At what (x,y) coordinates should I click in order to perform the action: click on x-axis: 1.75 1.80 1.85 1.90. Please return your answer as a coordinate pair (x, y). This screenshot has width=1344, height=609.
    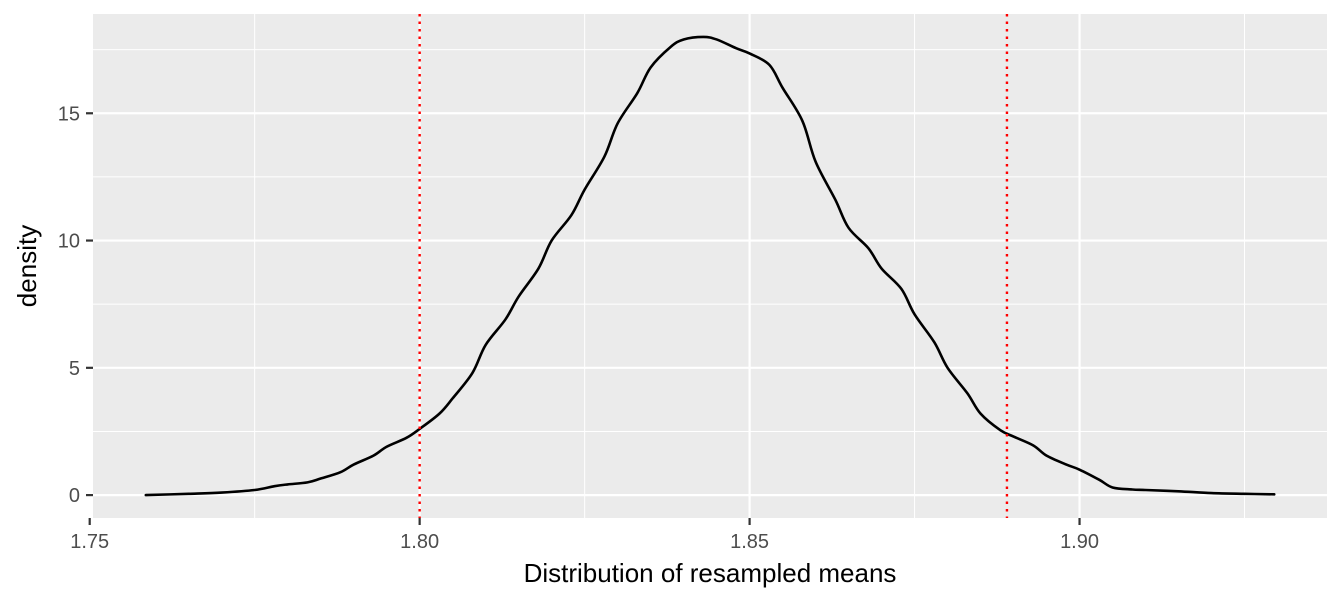
    Looking at the image, I should click on (584, 535).